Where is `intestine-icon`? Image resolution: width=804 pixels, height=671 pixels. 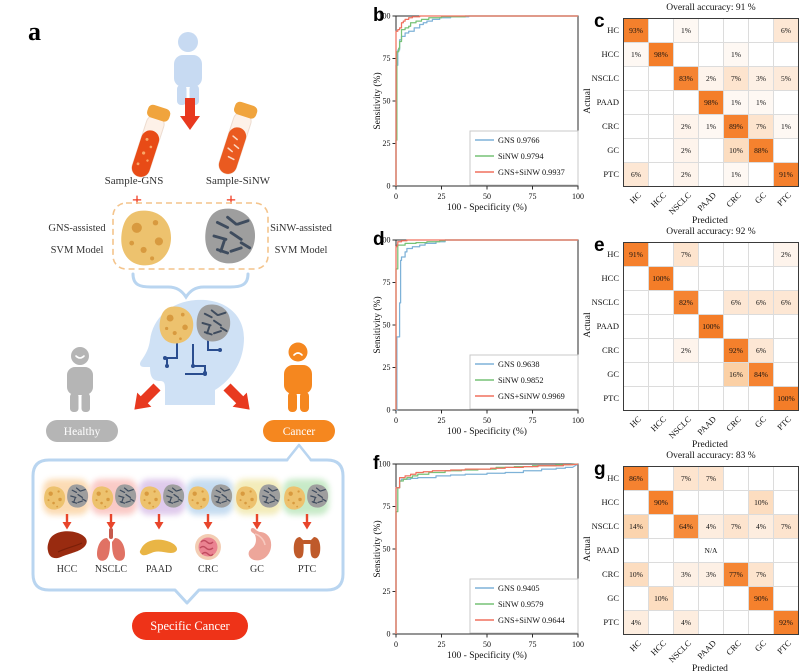 intestine-icon is located at coordinates (208, 547).